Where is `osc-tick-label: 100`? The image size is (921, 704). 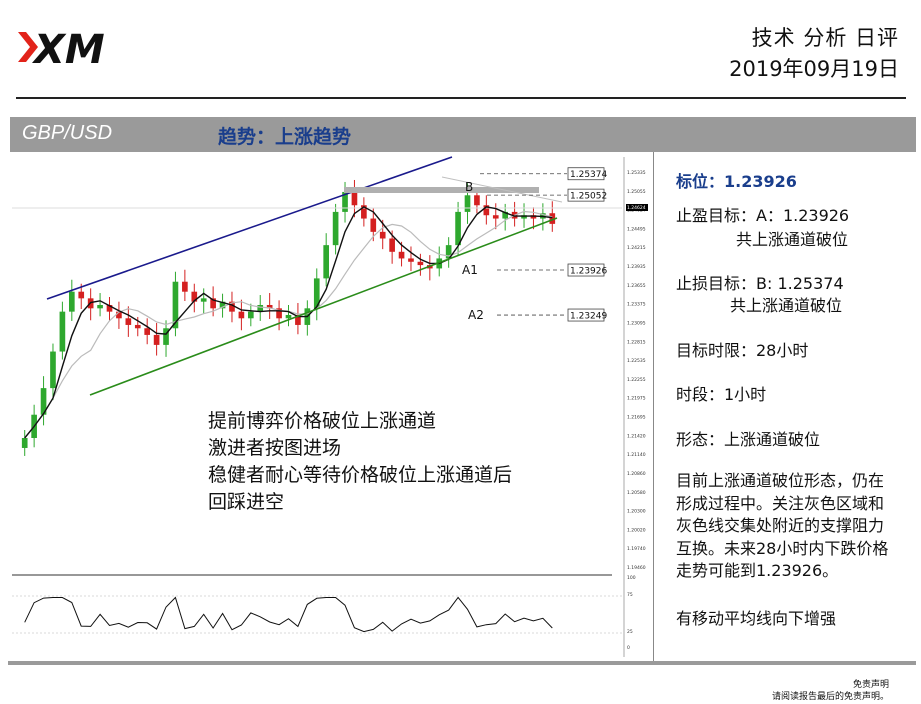 osc-tick-label: 100 is located at coordinates (631, 578).